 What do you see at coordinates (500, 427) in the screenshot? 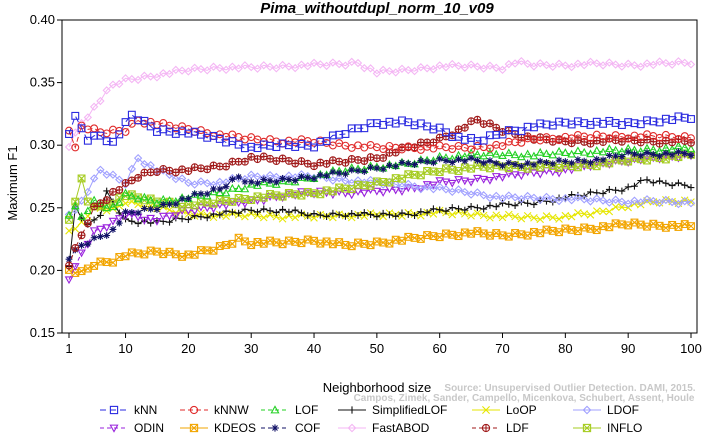
I see `legend-item-ldf: LDF` at bounding box center [500, 427].